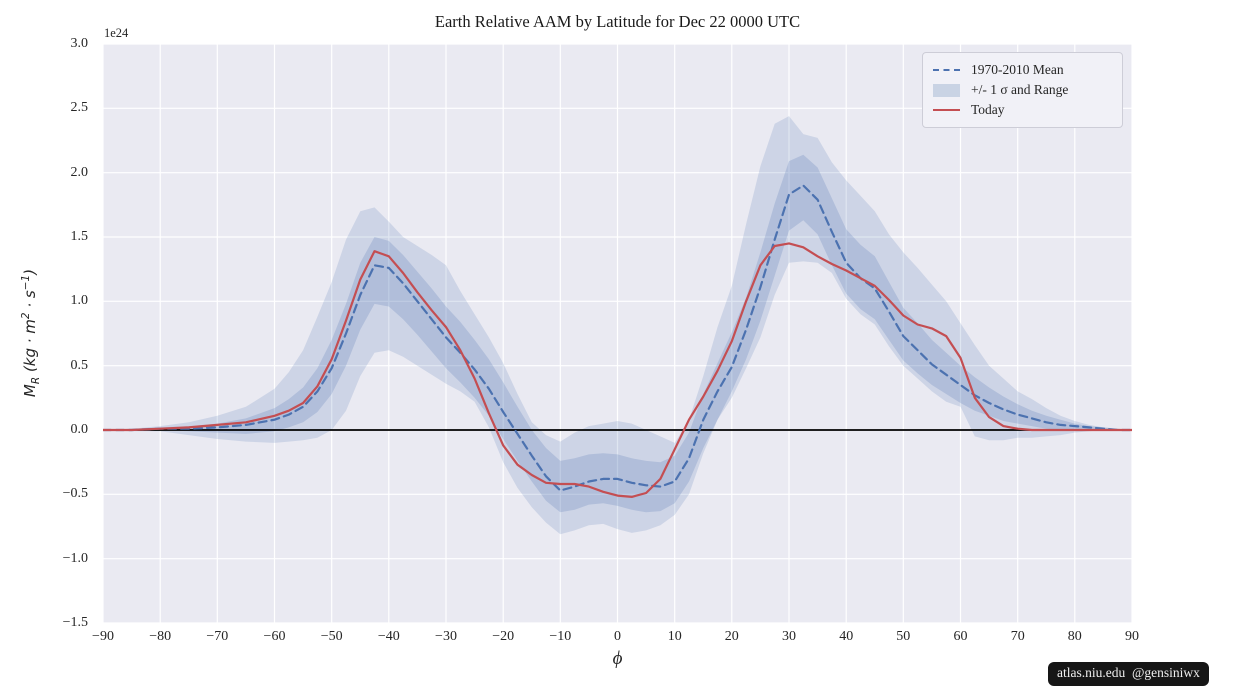 Image resolution: width=1246 pixels, height=700 pixels. Describe the element at coordinates (75, 494) in the screenshot. I see `y-tick-label: −0.5` at that location.